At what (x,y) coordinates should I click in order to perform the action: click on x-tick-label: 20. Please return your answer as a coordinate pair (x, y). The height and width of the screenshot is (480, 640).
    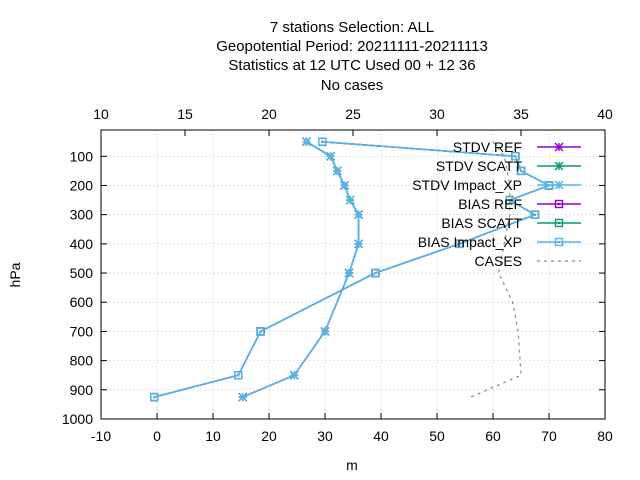
    Looking at the image, I should click on (269, 436).